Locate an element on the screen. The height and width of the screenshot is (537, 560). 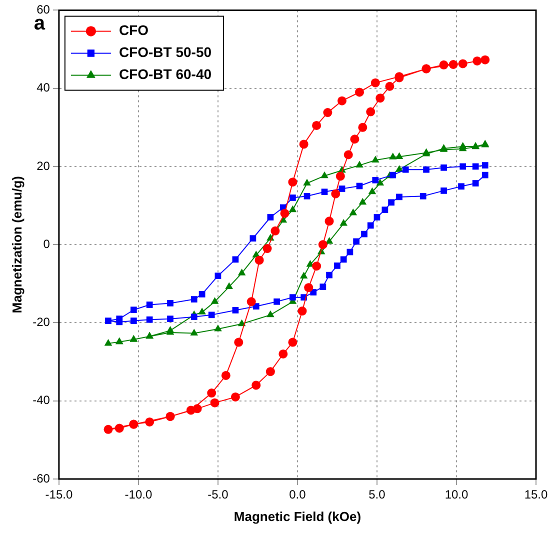
x-tick-label: 0.0 is located at coordinates (297, 495).